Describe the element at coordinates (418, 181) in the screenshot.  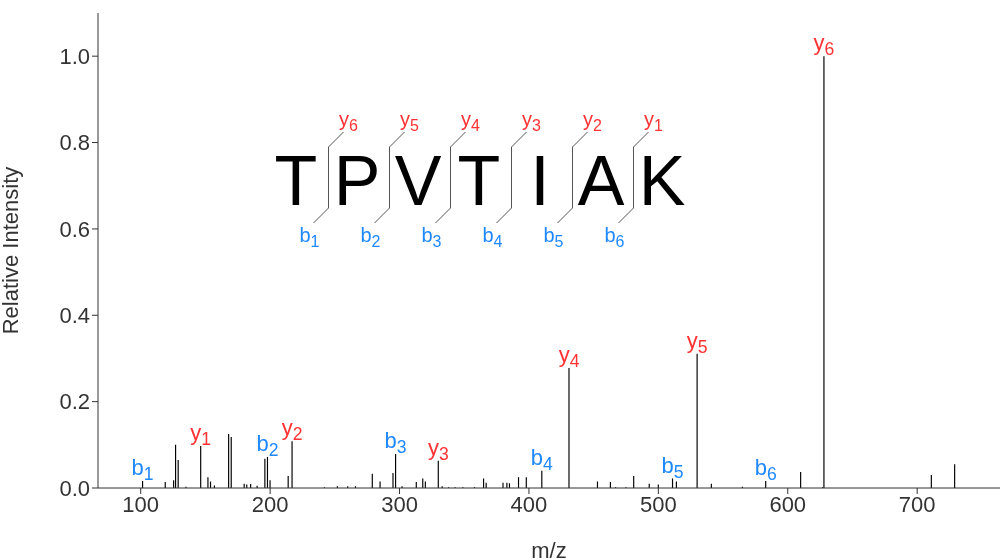
I see `annotation: V` at that location.